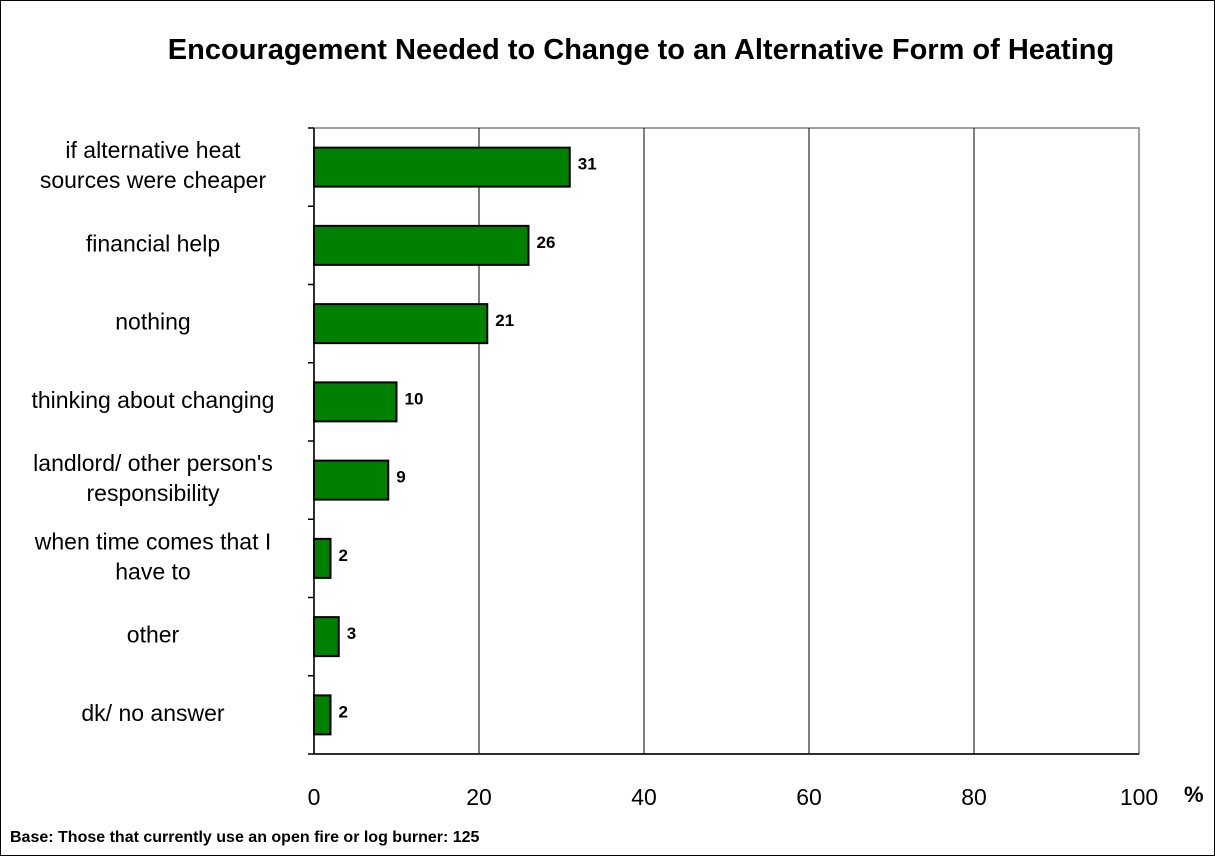 The width and height of the screenshot is (1215, 857). I want to click on x-tick-label: 100, so click(1139, 797).